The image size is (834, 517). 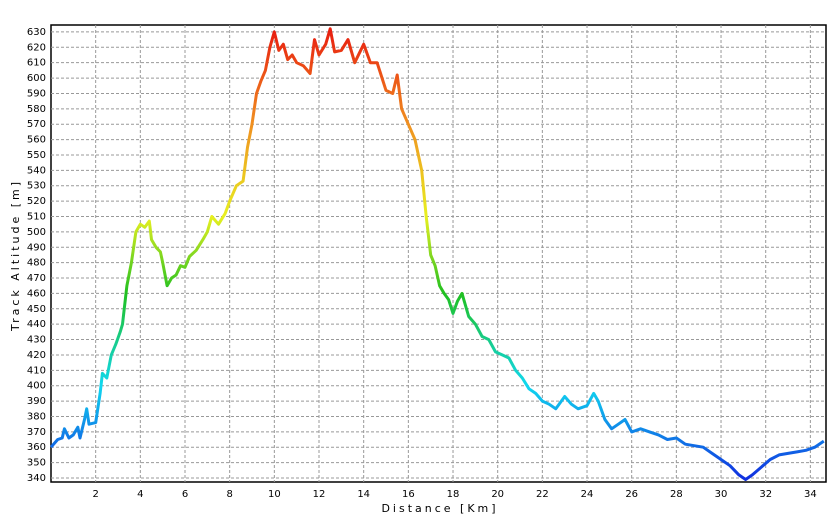 What do you see at coordinates (36, 340) in the screenshot?
I see `y-tick-label: 430` at bounding box center [36, 340].